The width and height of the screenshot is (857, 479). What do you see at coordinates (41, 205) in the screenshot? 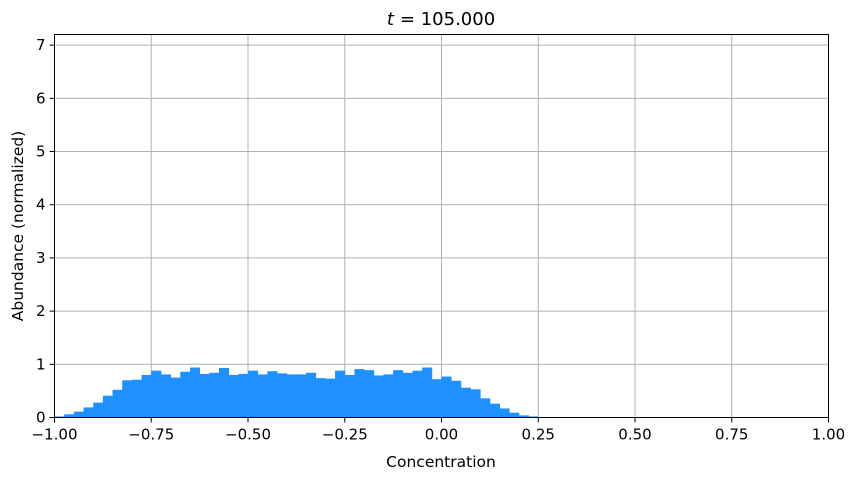
I see `y-tick-label: 4` at bounding box center [41, 205].